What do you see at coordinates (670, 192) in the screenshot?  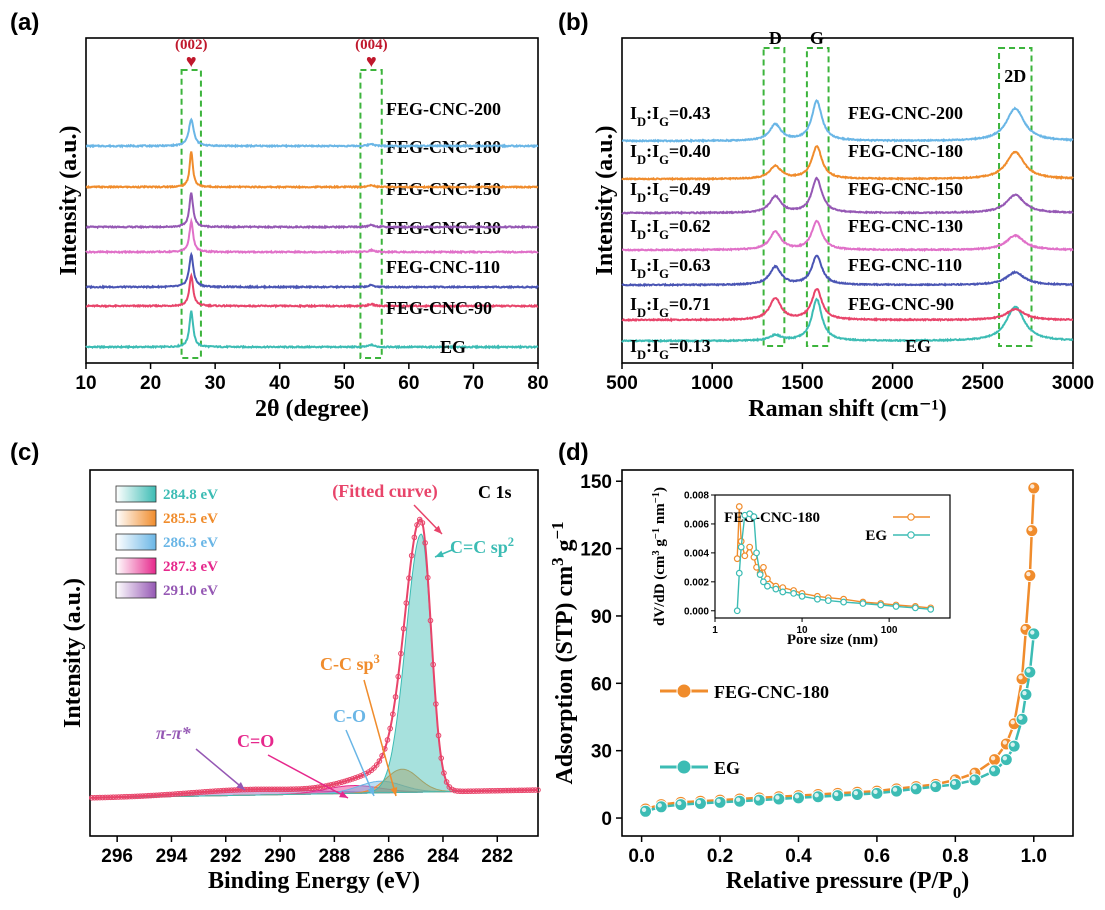 I see `panel-b-ratio-label: ID:IG=0.49` at bounding box center [670, 192].